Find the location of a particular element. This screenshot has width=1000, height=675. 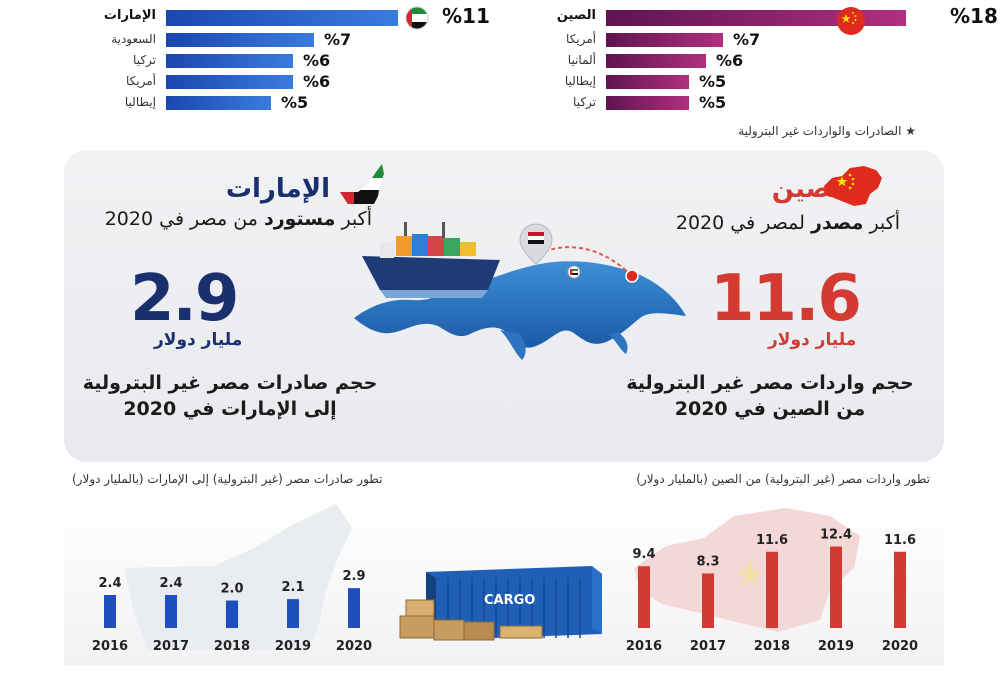

china-imports-chart: 9.4 2016 8.3 2017 11.6 2018 12.4 2019 11.6 2020 is located at coordinates (772, 581).